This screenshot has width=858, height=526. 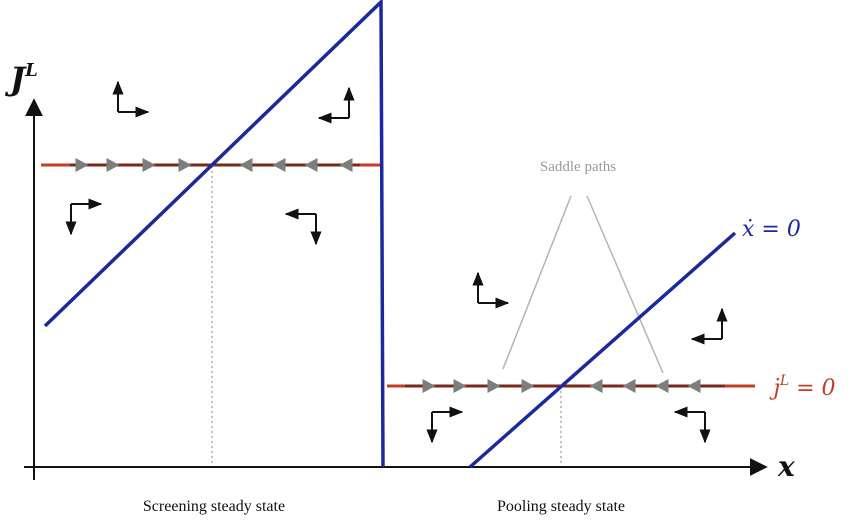 I want to click on direction-arrow-pair-bottom-left, so click(x=84, y=217).